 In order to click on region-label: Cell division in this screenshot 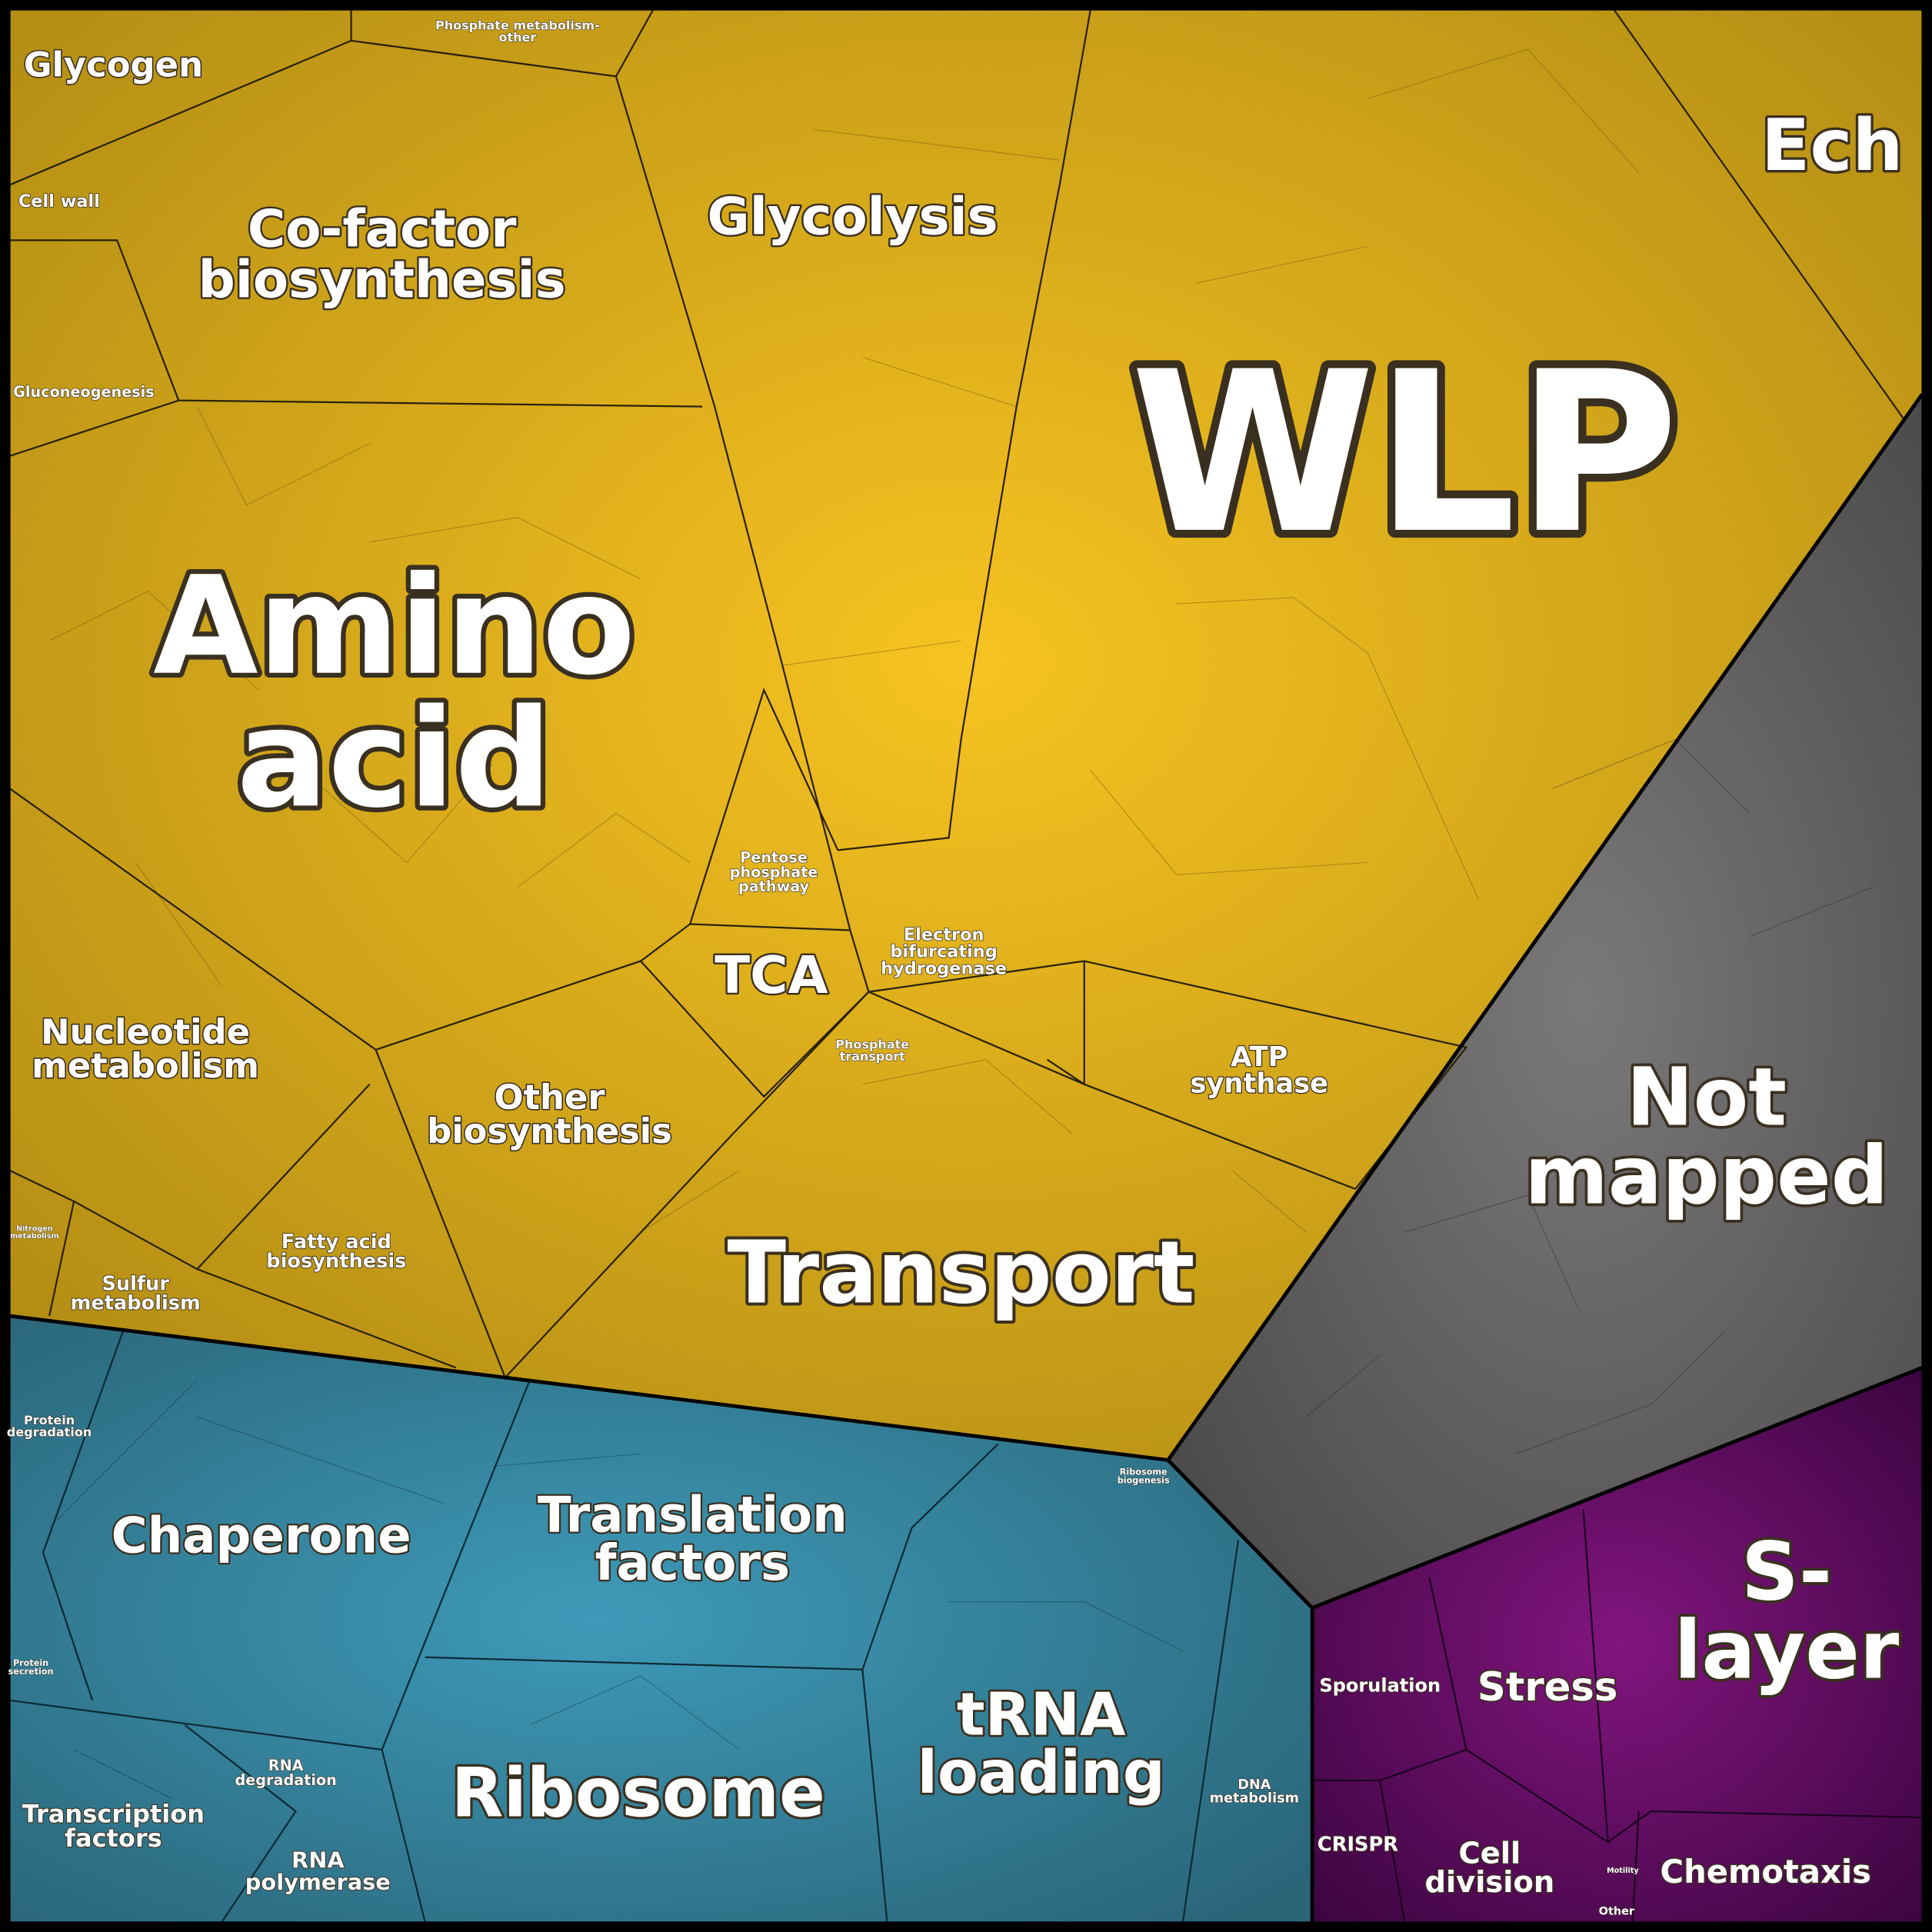, I will do `click(1489, 1868)`.